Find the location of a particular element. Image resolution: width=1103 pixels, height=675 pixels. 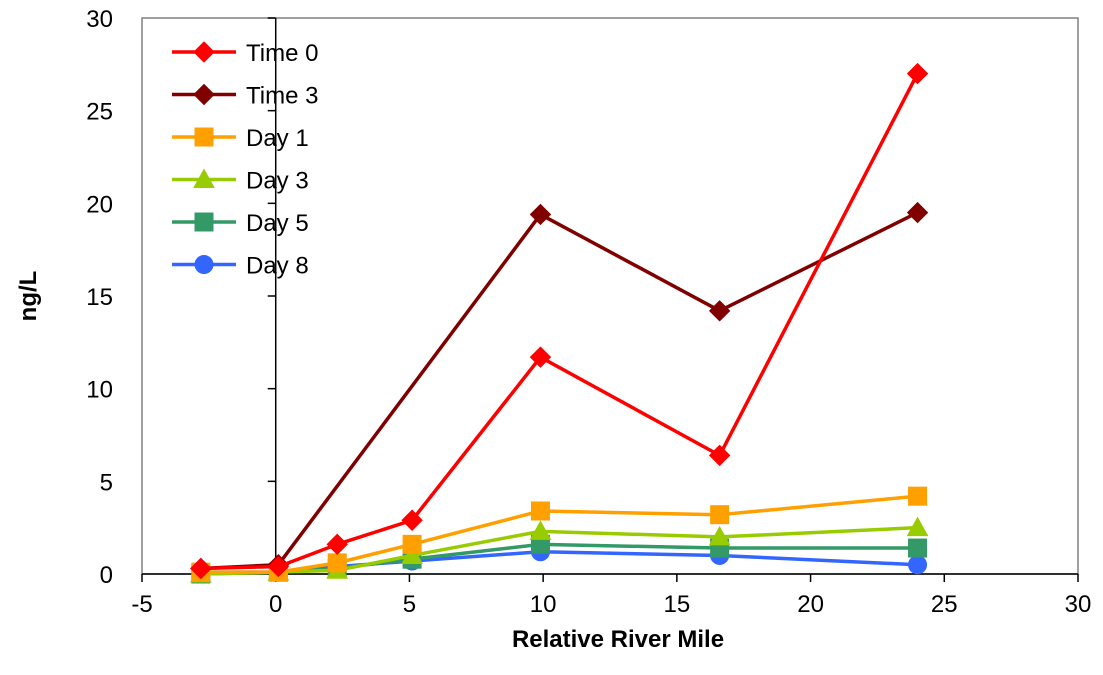

y-tick-label: 25 is located at coordinates (99, 112).